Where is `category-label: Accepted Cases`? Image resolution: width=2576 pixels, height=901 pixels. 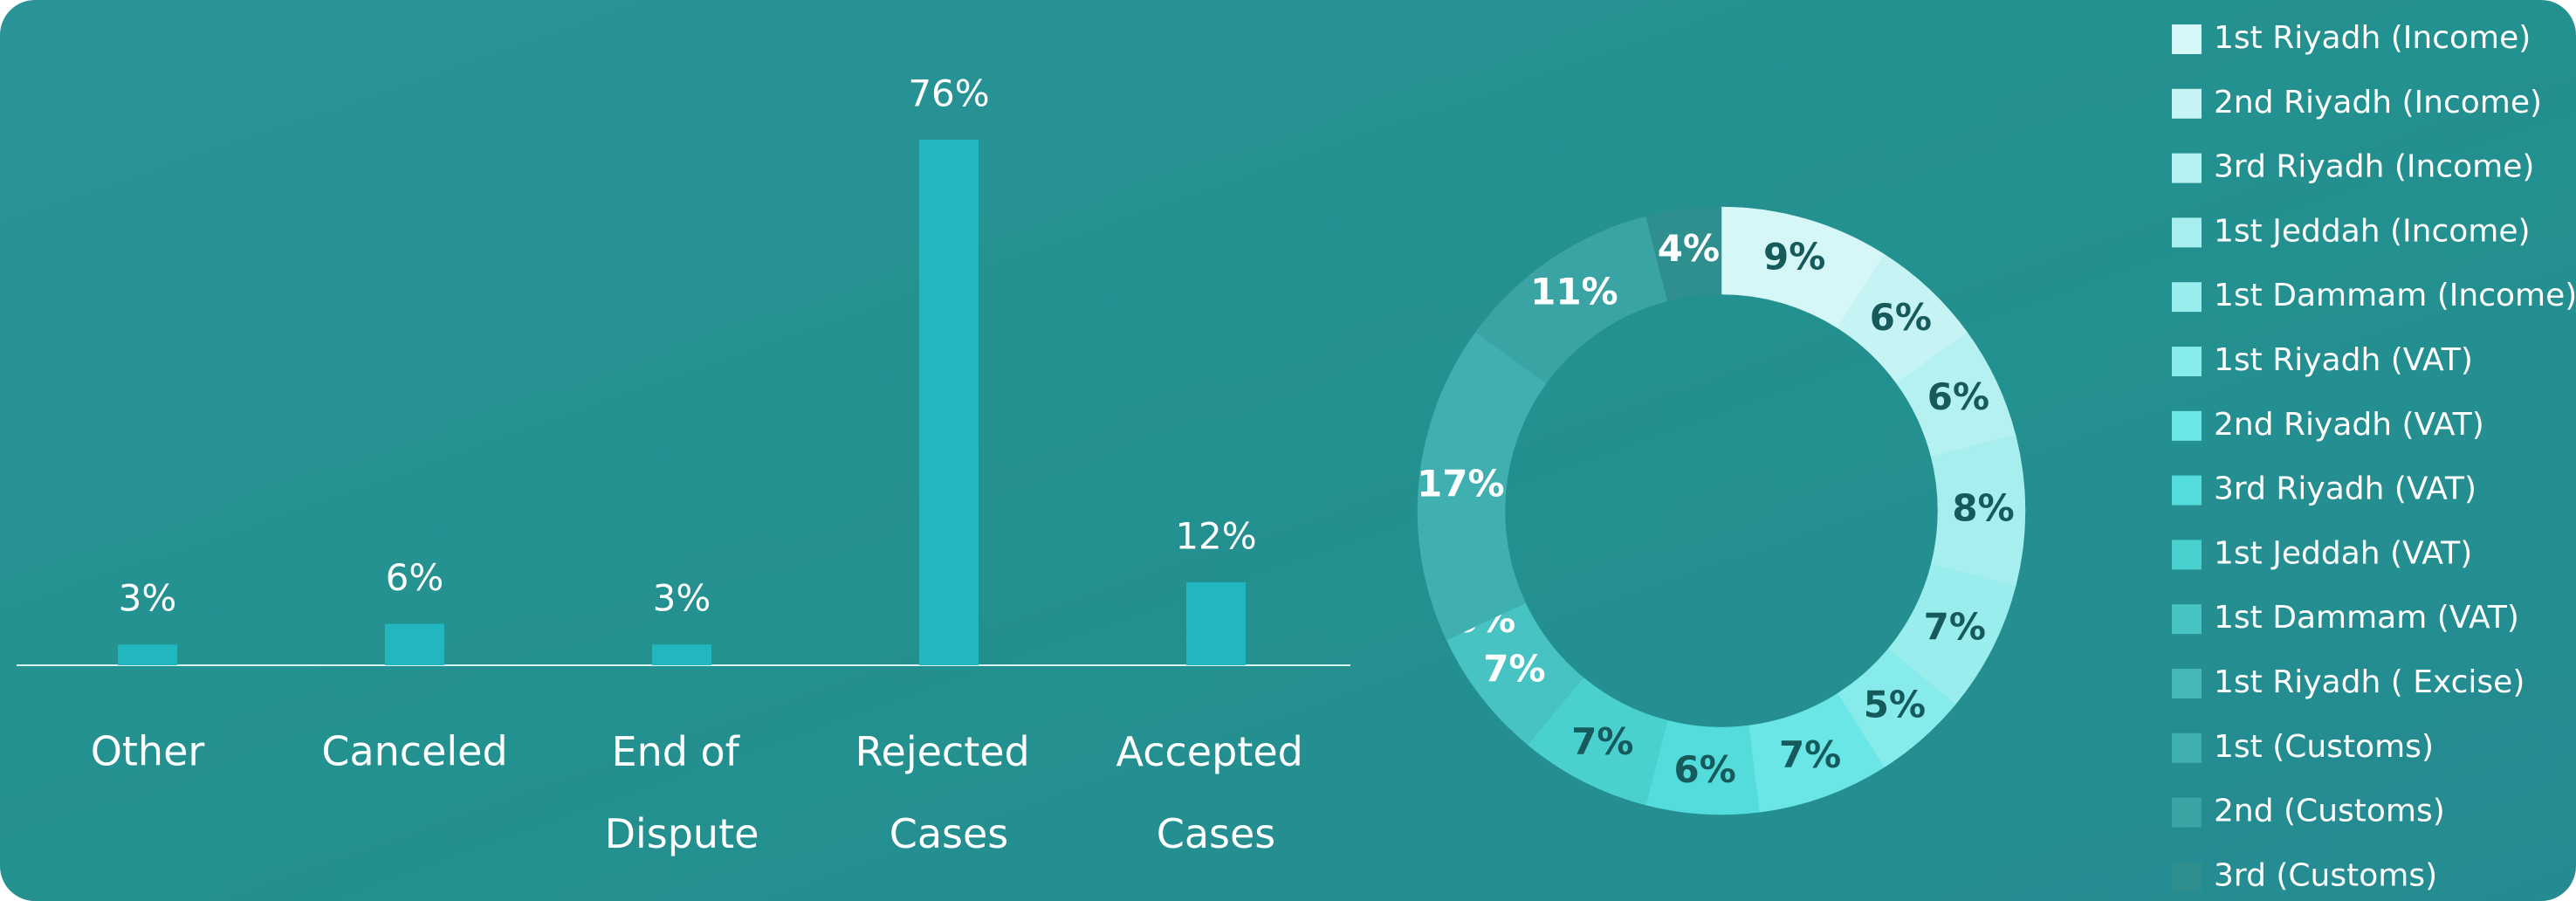 category-label: Accepted Cases is located at coordinates (1216, 792).